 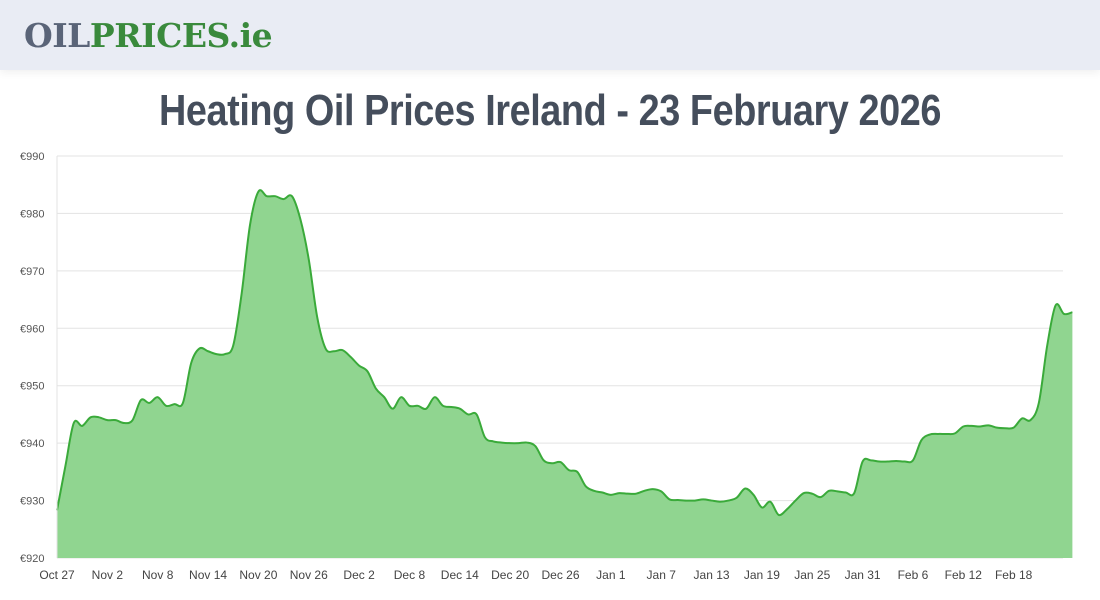 I want to click on y-tick-label: €940, so click(x=32, y=444).